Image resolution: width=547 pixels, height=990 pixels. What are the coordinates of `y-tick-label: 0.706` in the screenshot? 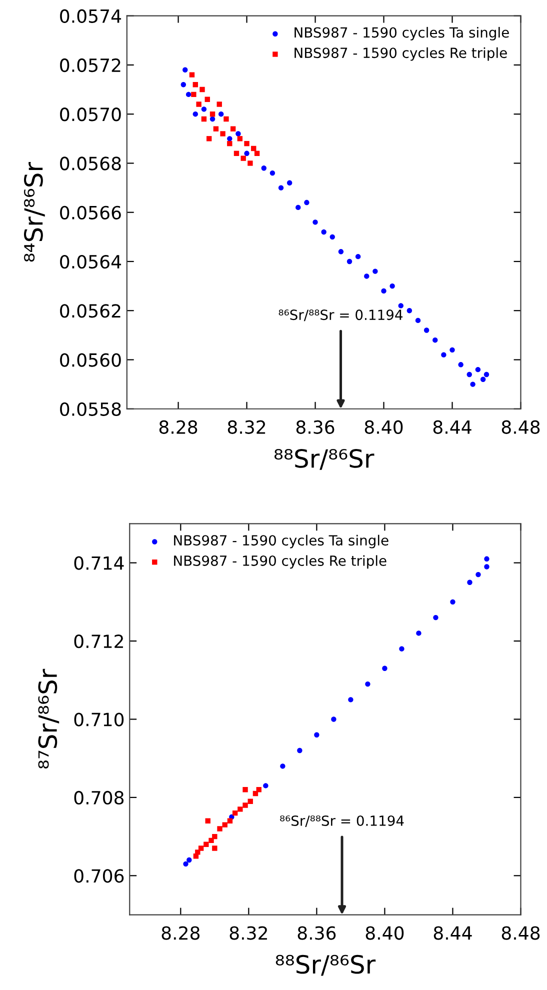 It's located at (99, 876).